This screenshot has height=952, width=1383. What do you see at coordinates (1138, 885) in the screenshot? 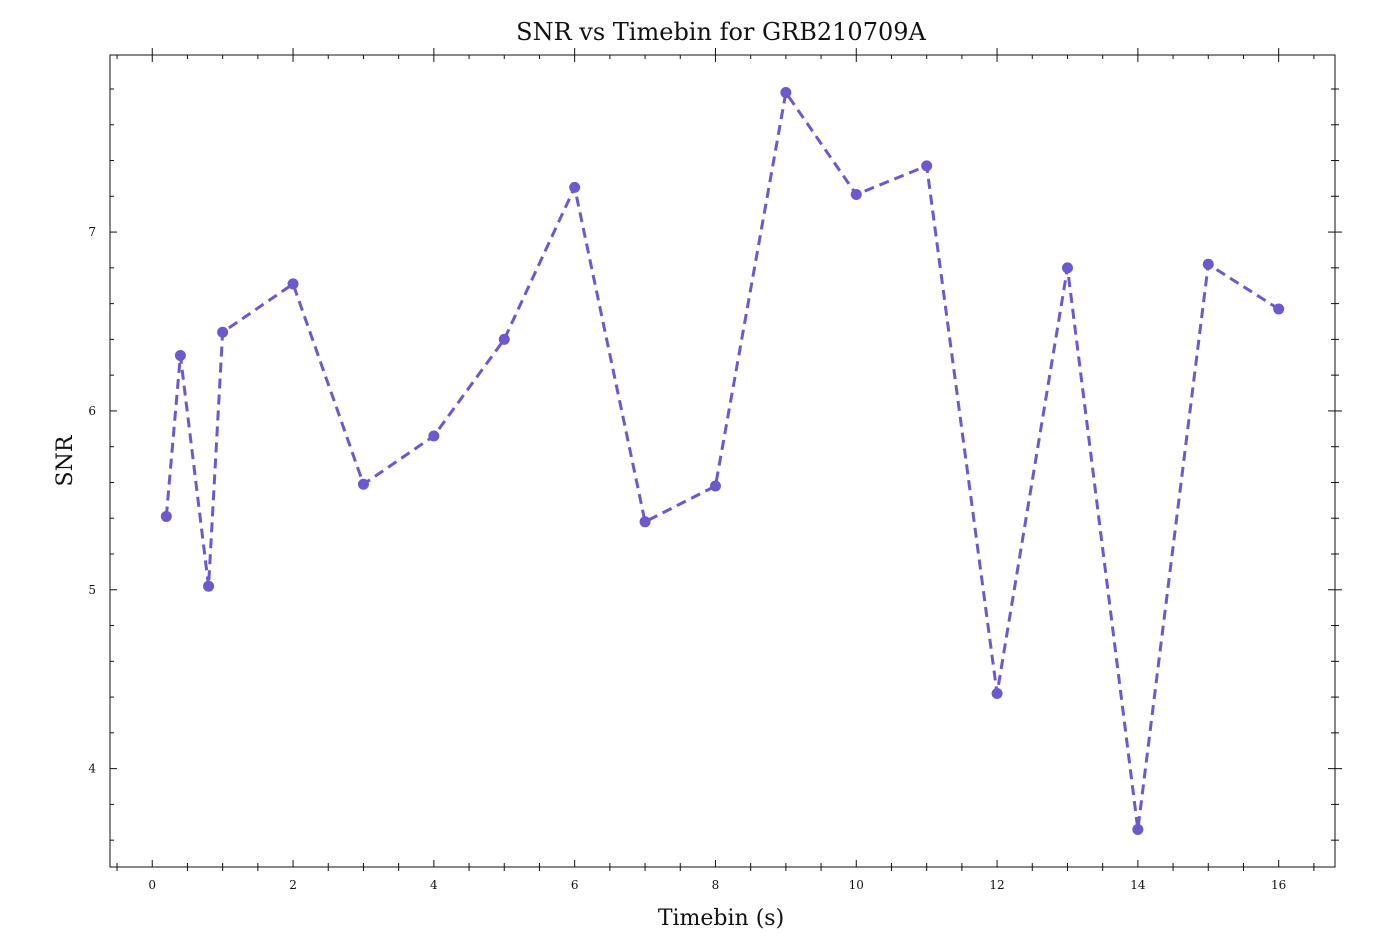
I see `x-tick-label: 14` at bounding box center [1138, 885].